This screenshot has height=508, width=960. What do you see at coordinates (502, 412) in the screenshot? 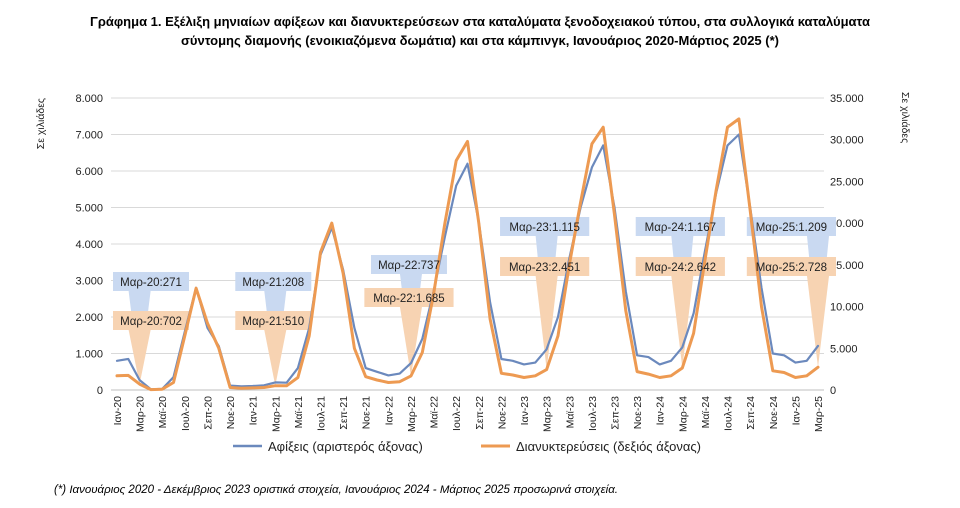
I see `x-axis-tick-label: Νοε-22` at bounding box center [502, 412].